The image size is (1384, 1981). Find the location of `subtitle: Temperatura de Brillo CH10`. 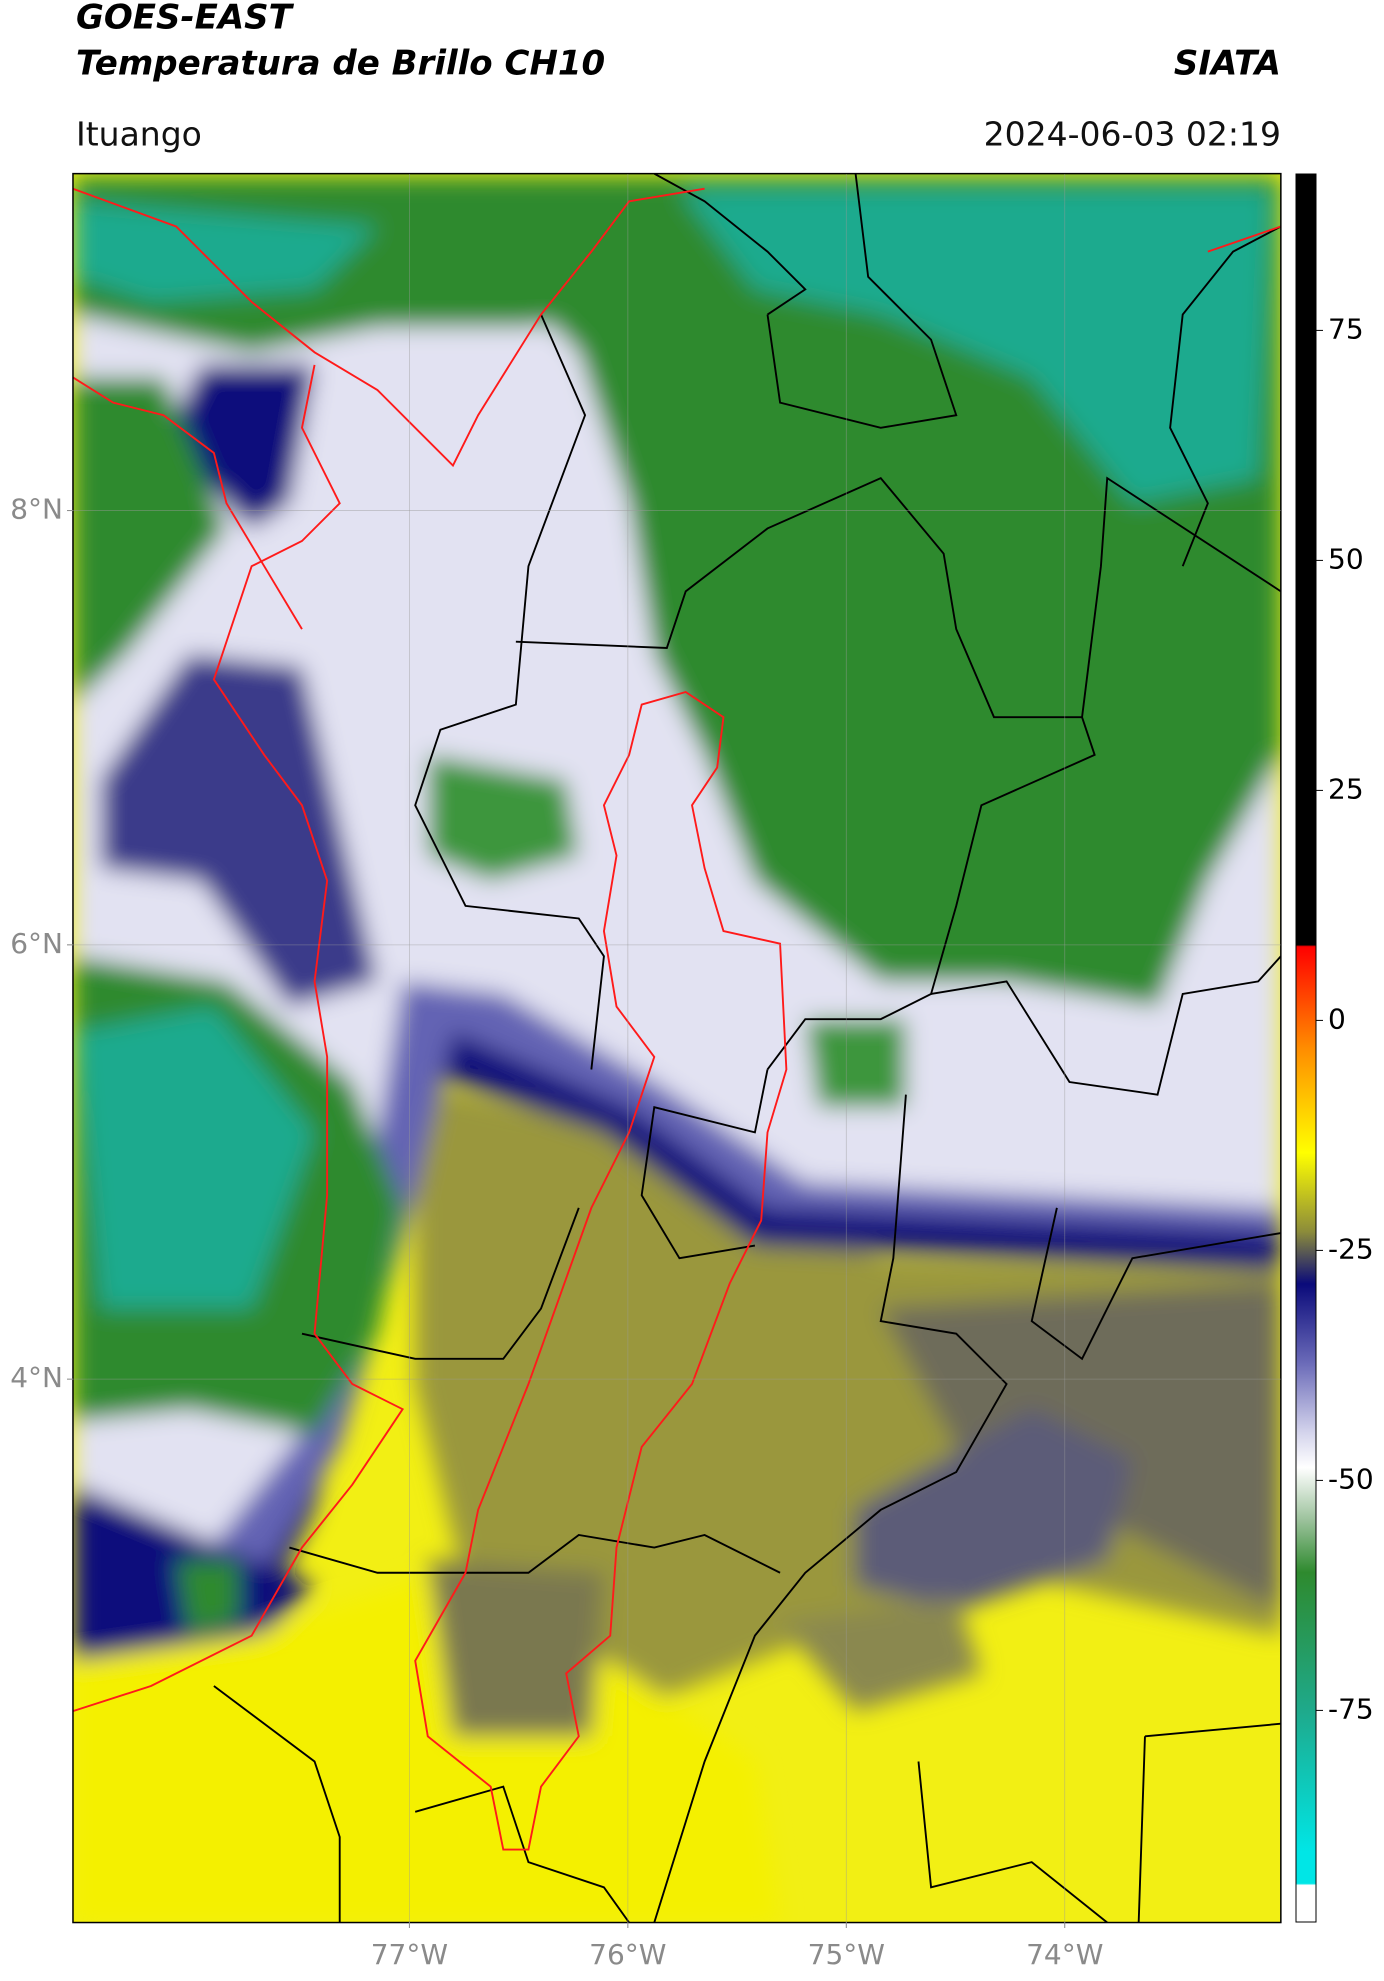

subtitle: Temperatura de Brillo CH10 is located at coordinates (340, 64).